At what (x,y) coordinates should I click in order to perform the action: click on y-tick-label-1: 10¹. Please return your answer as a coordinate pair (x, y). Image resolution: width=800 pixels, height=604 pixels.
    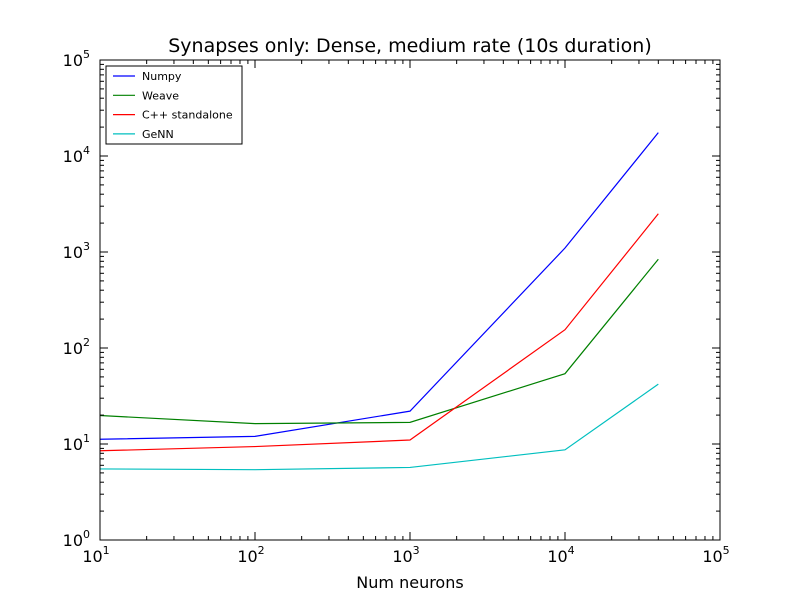
    Looking at the image, I should click on (76, 443).